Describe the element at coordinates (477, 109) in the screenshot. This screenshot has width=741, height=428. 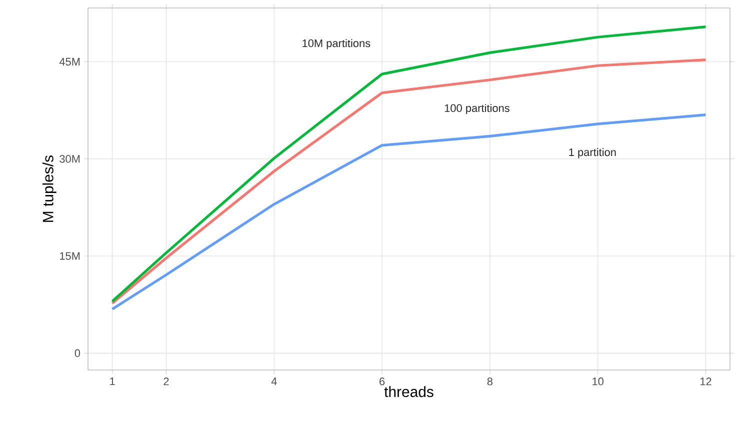
I see `series-label: 100 partitions` at that location.